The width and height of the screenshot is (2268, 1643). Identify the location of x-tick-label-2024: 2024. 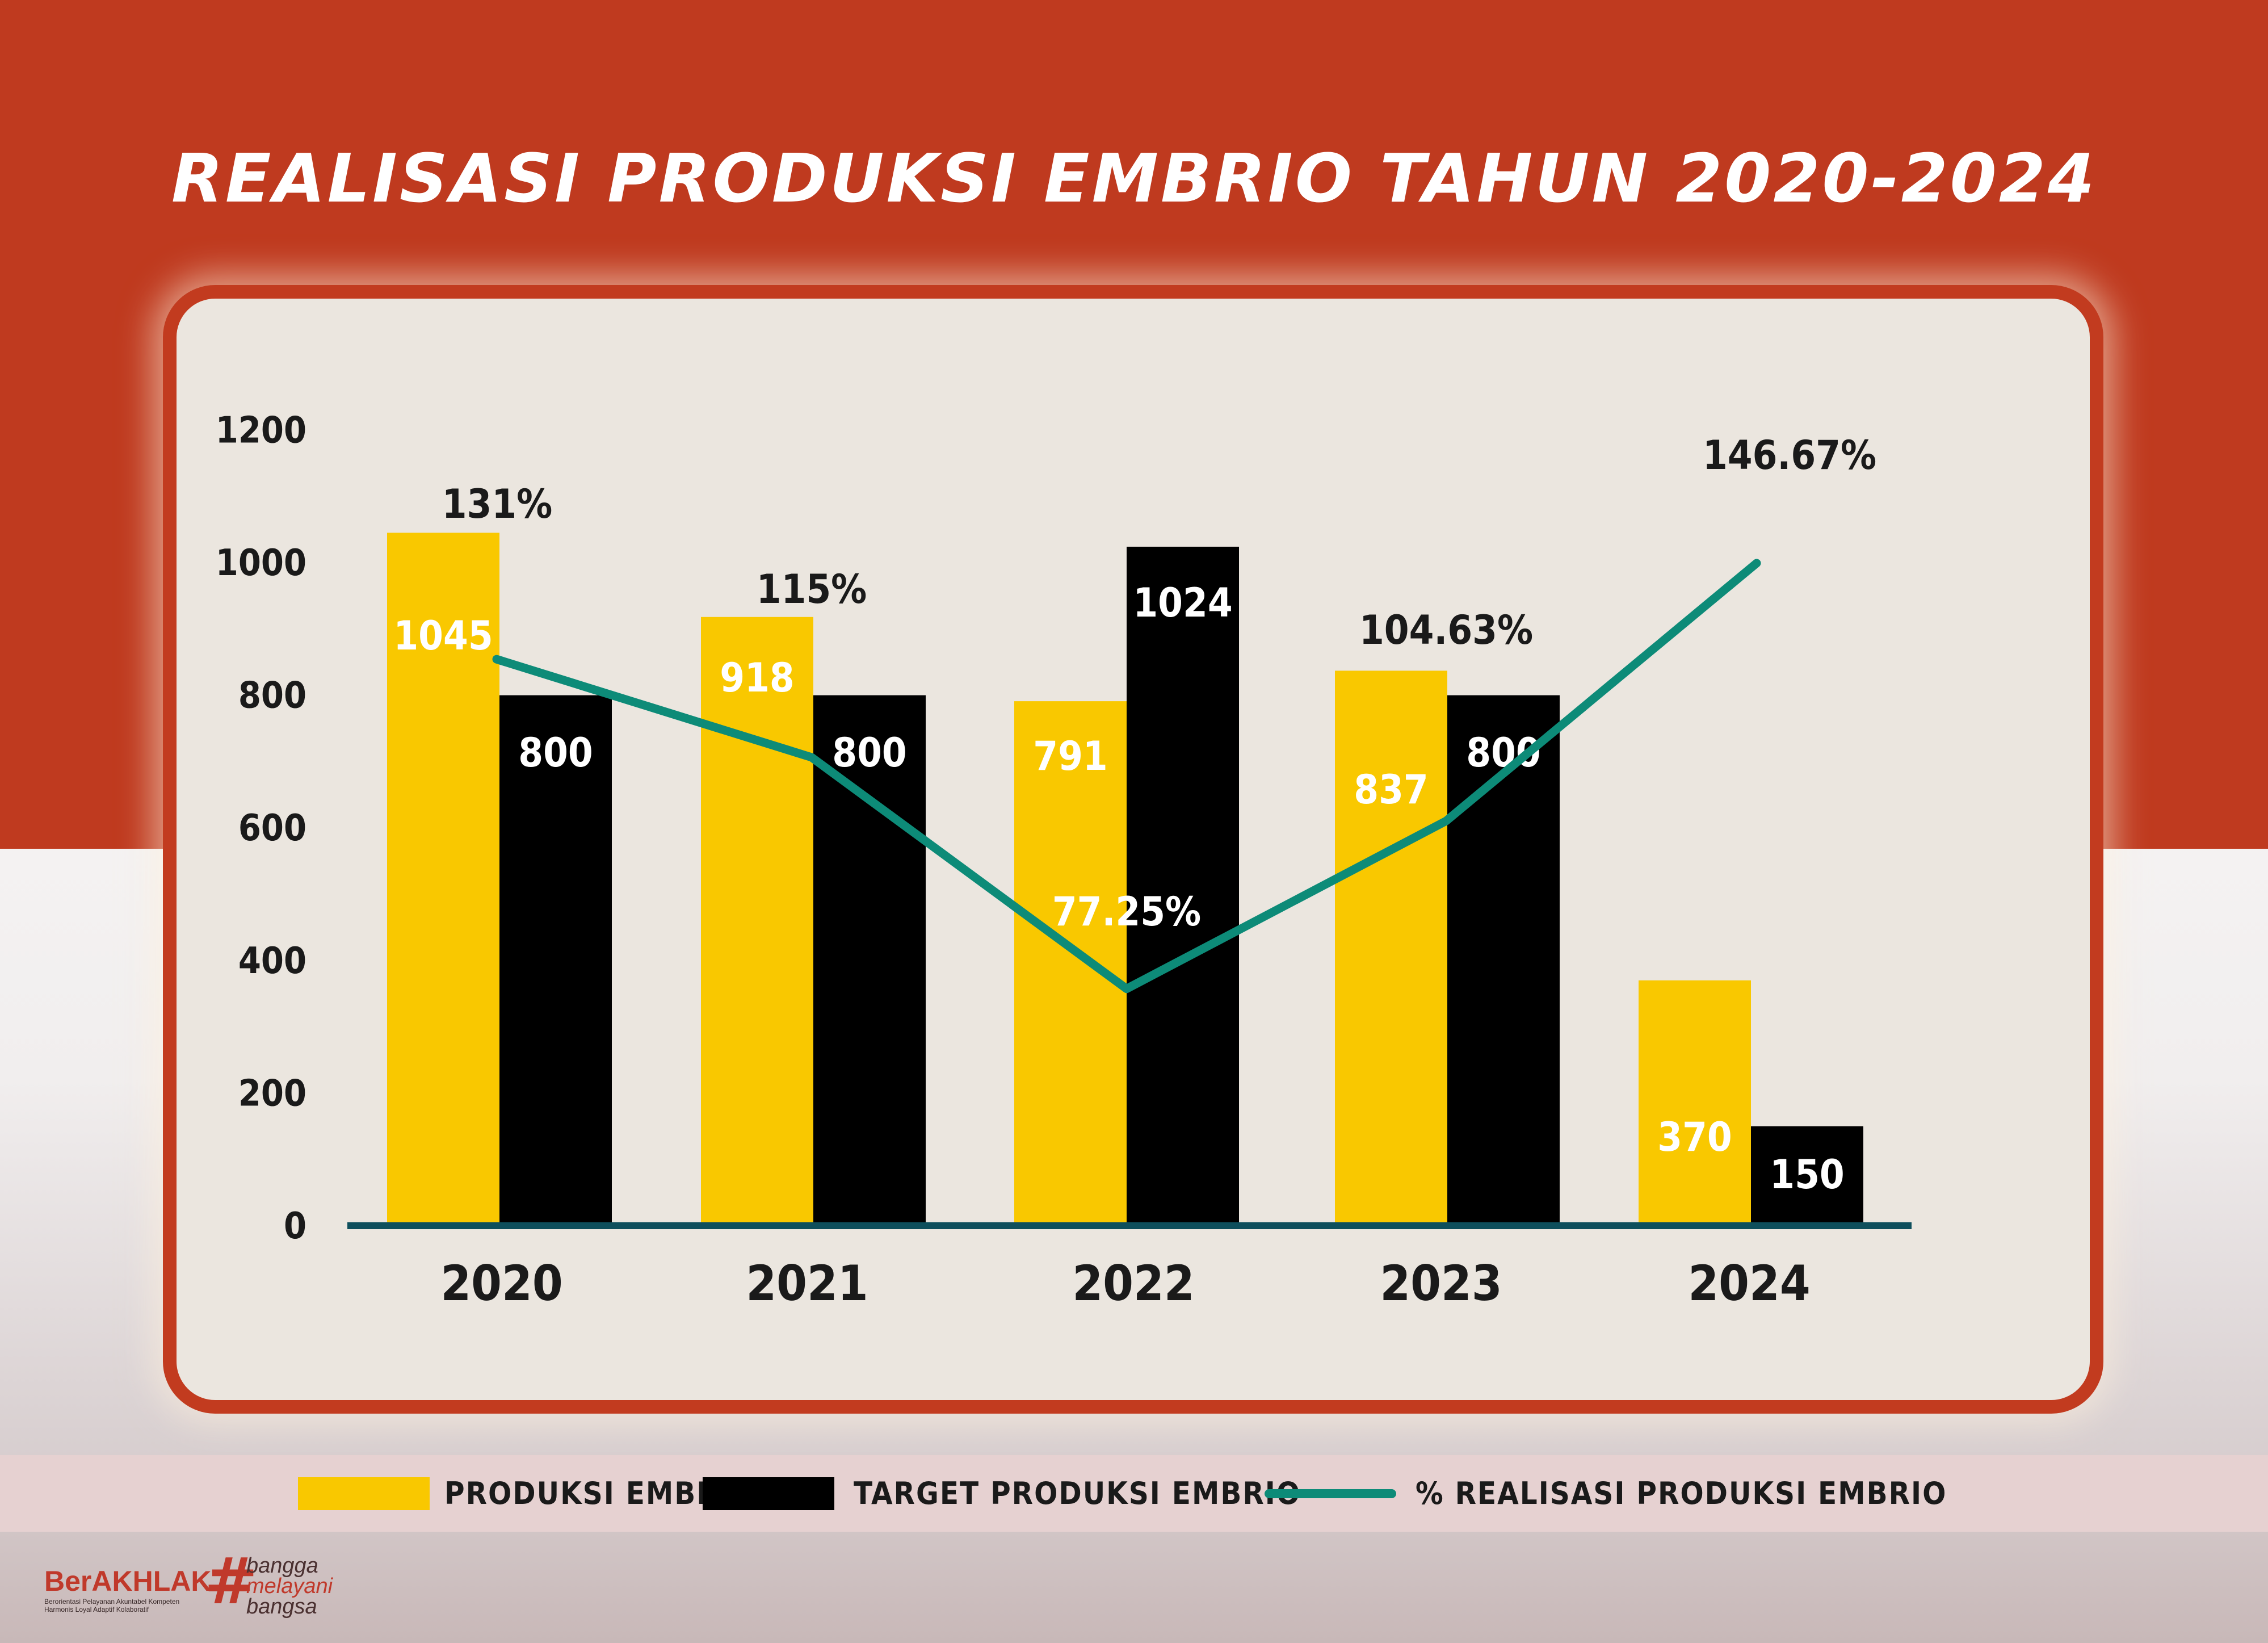
(1749, 1283).